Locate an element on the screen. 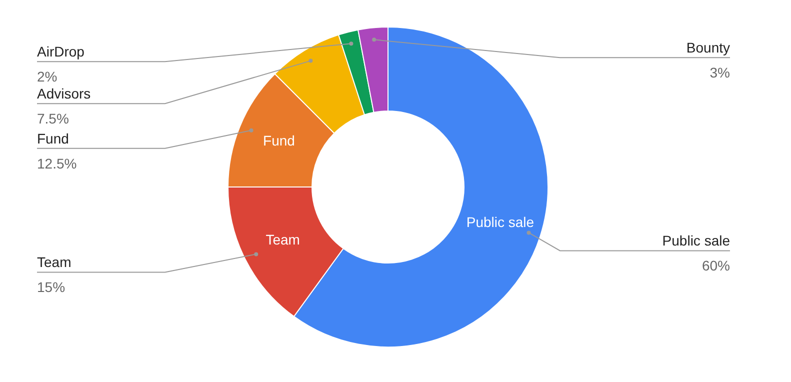 This screenshot has width=791, height=382. data-label: 3% is located at coordinates (720, 72).